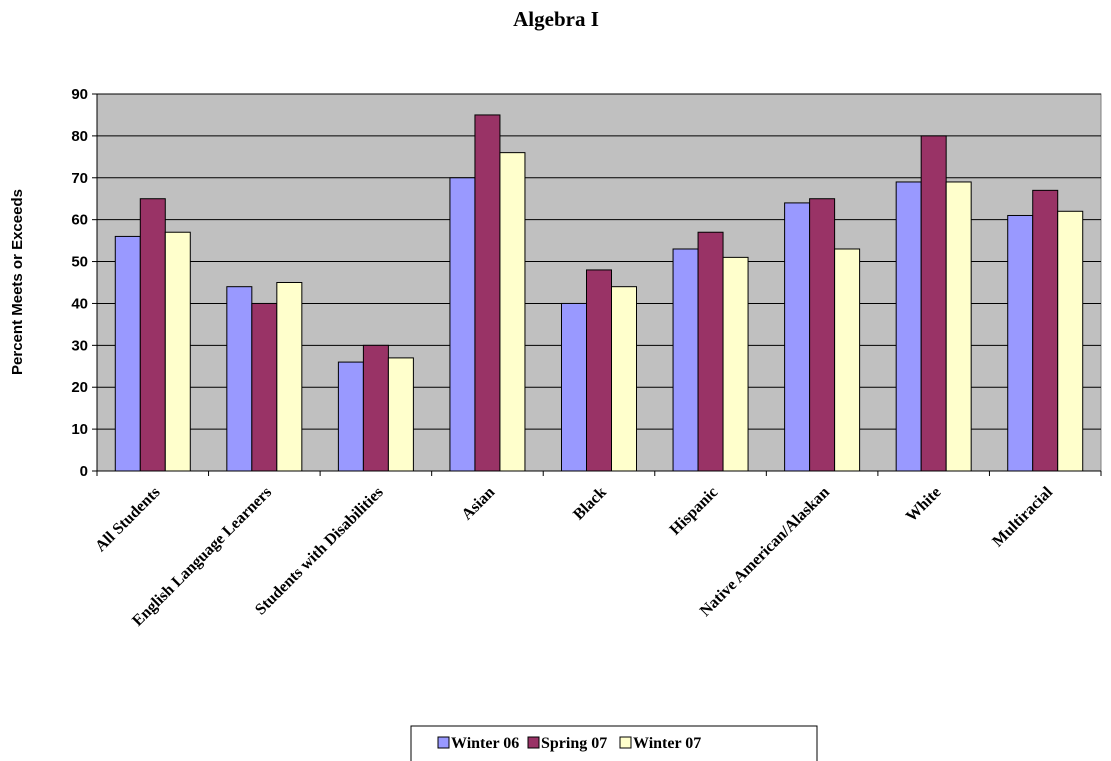 The height and width of the screenshot is (761, 1111). What do you see at coordinates (485, 743) in the screenshot?
I see `legend-label: Winter 06` at bounding box center [485, 743].